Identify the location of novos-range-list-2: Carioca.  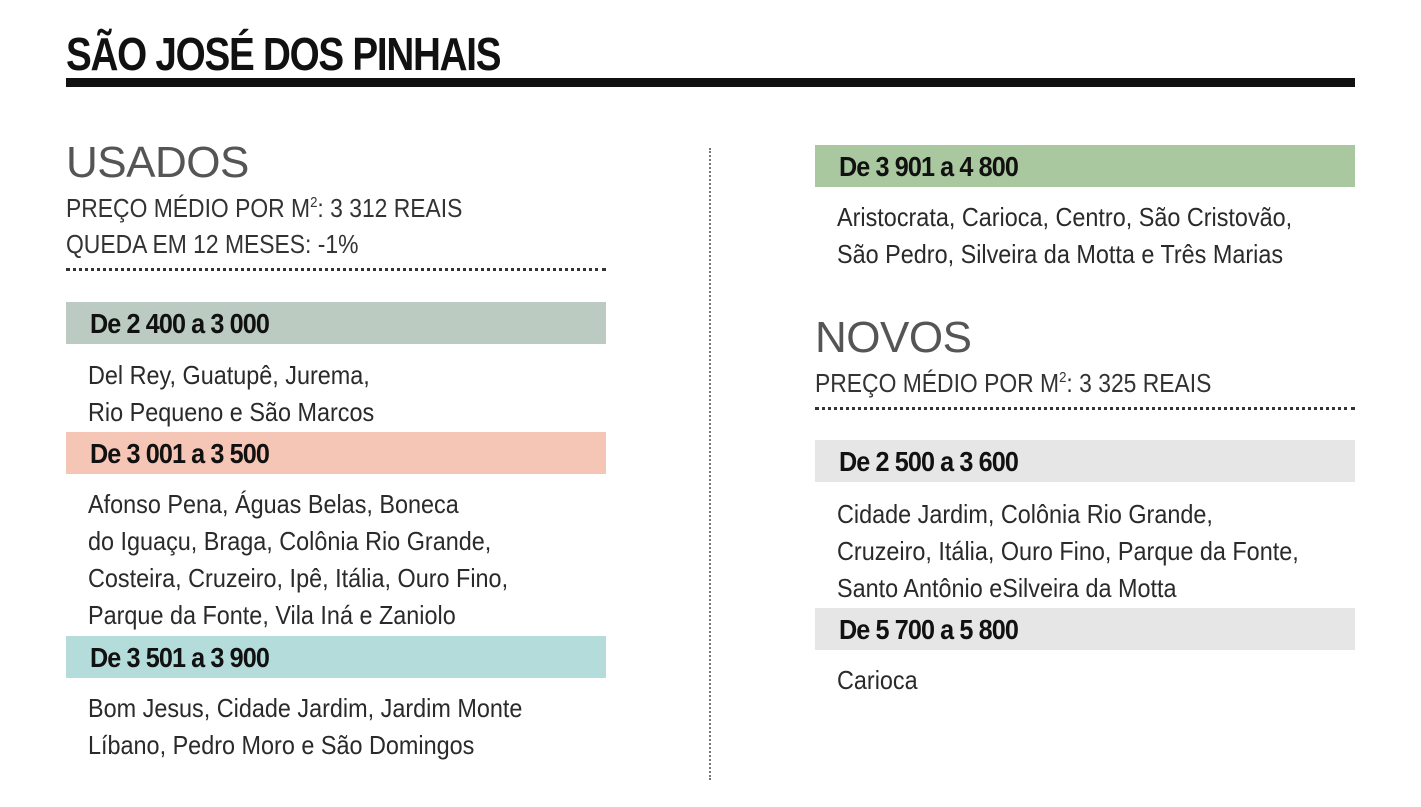
(877, 680).